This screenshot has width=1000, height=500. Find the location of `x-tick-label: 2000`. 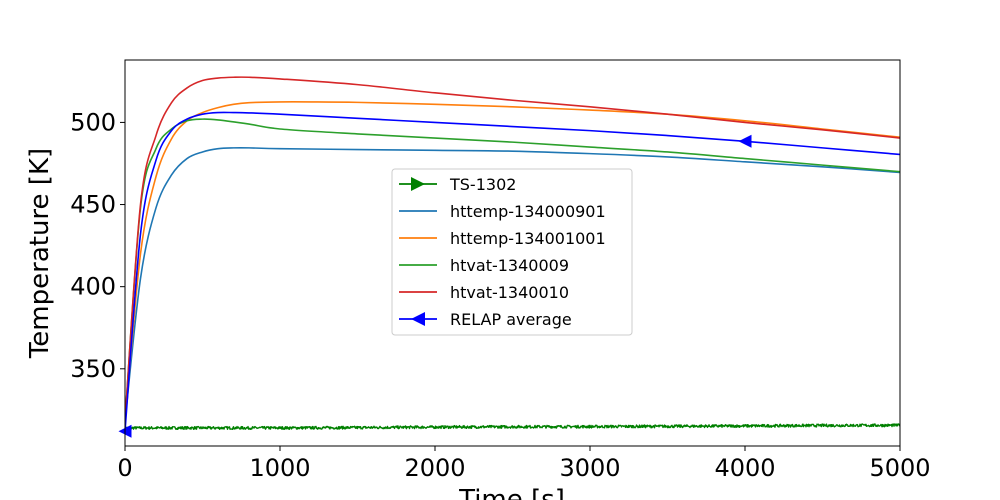

x-tick-label: 2000 is located at coordinates (434, 468).